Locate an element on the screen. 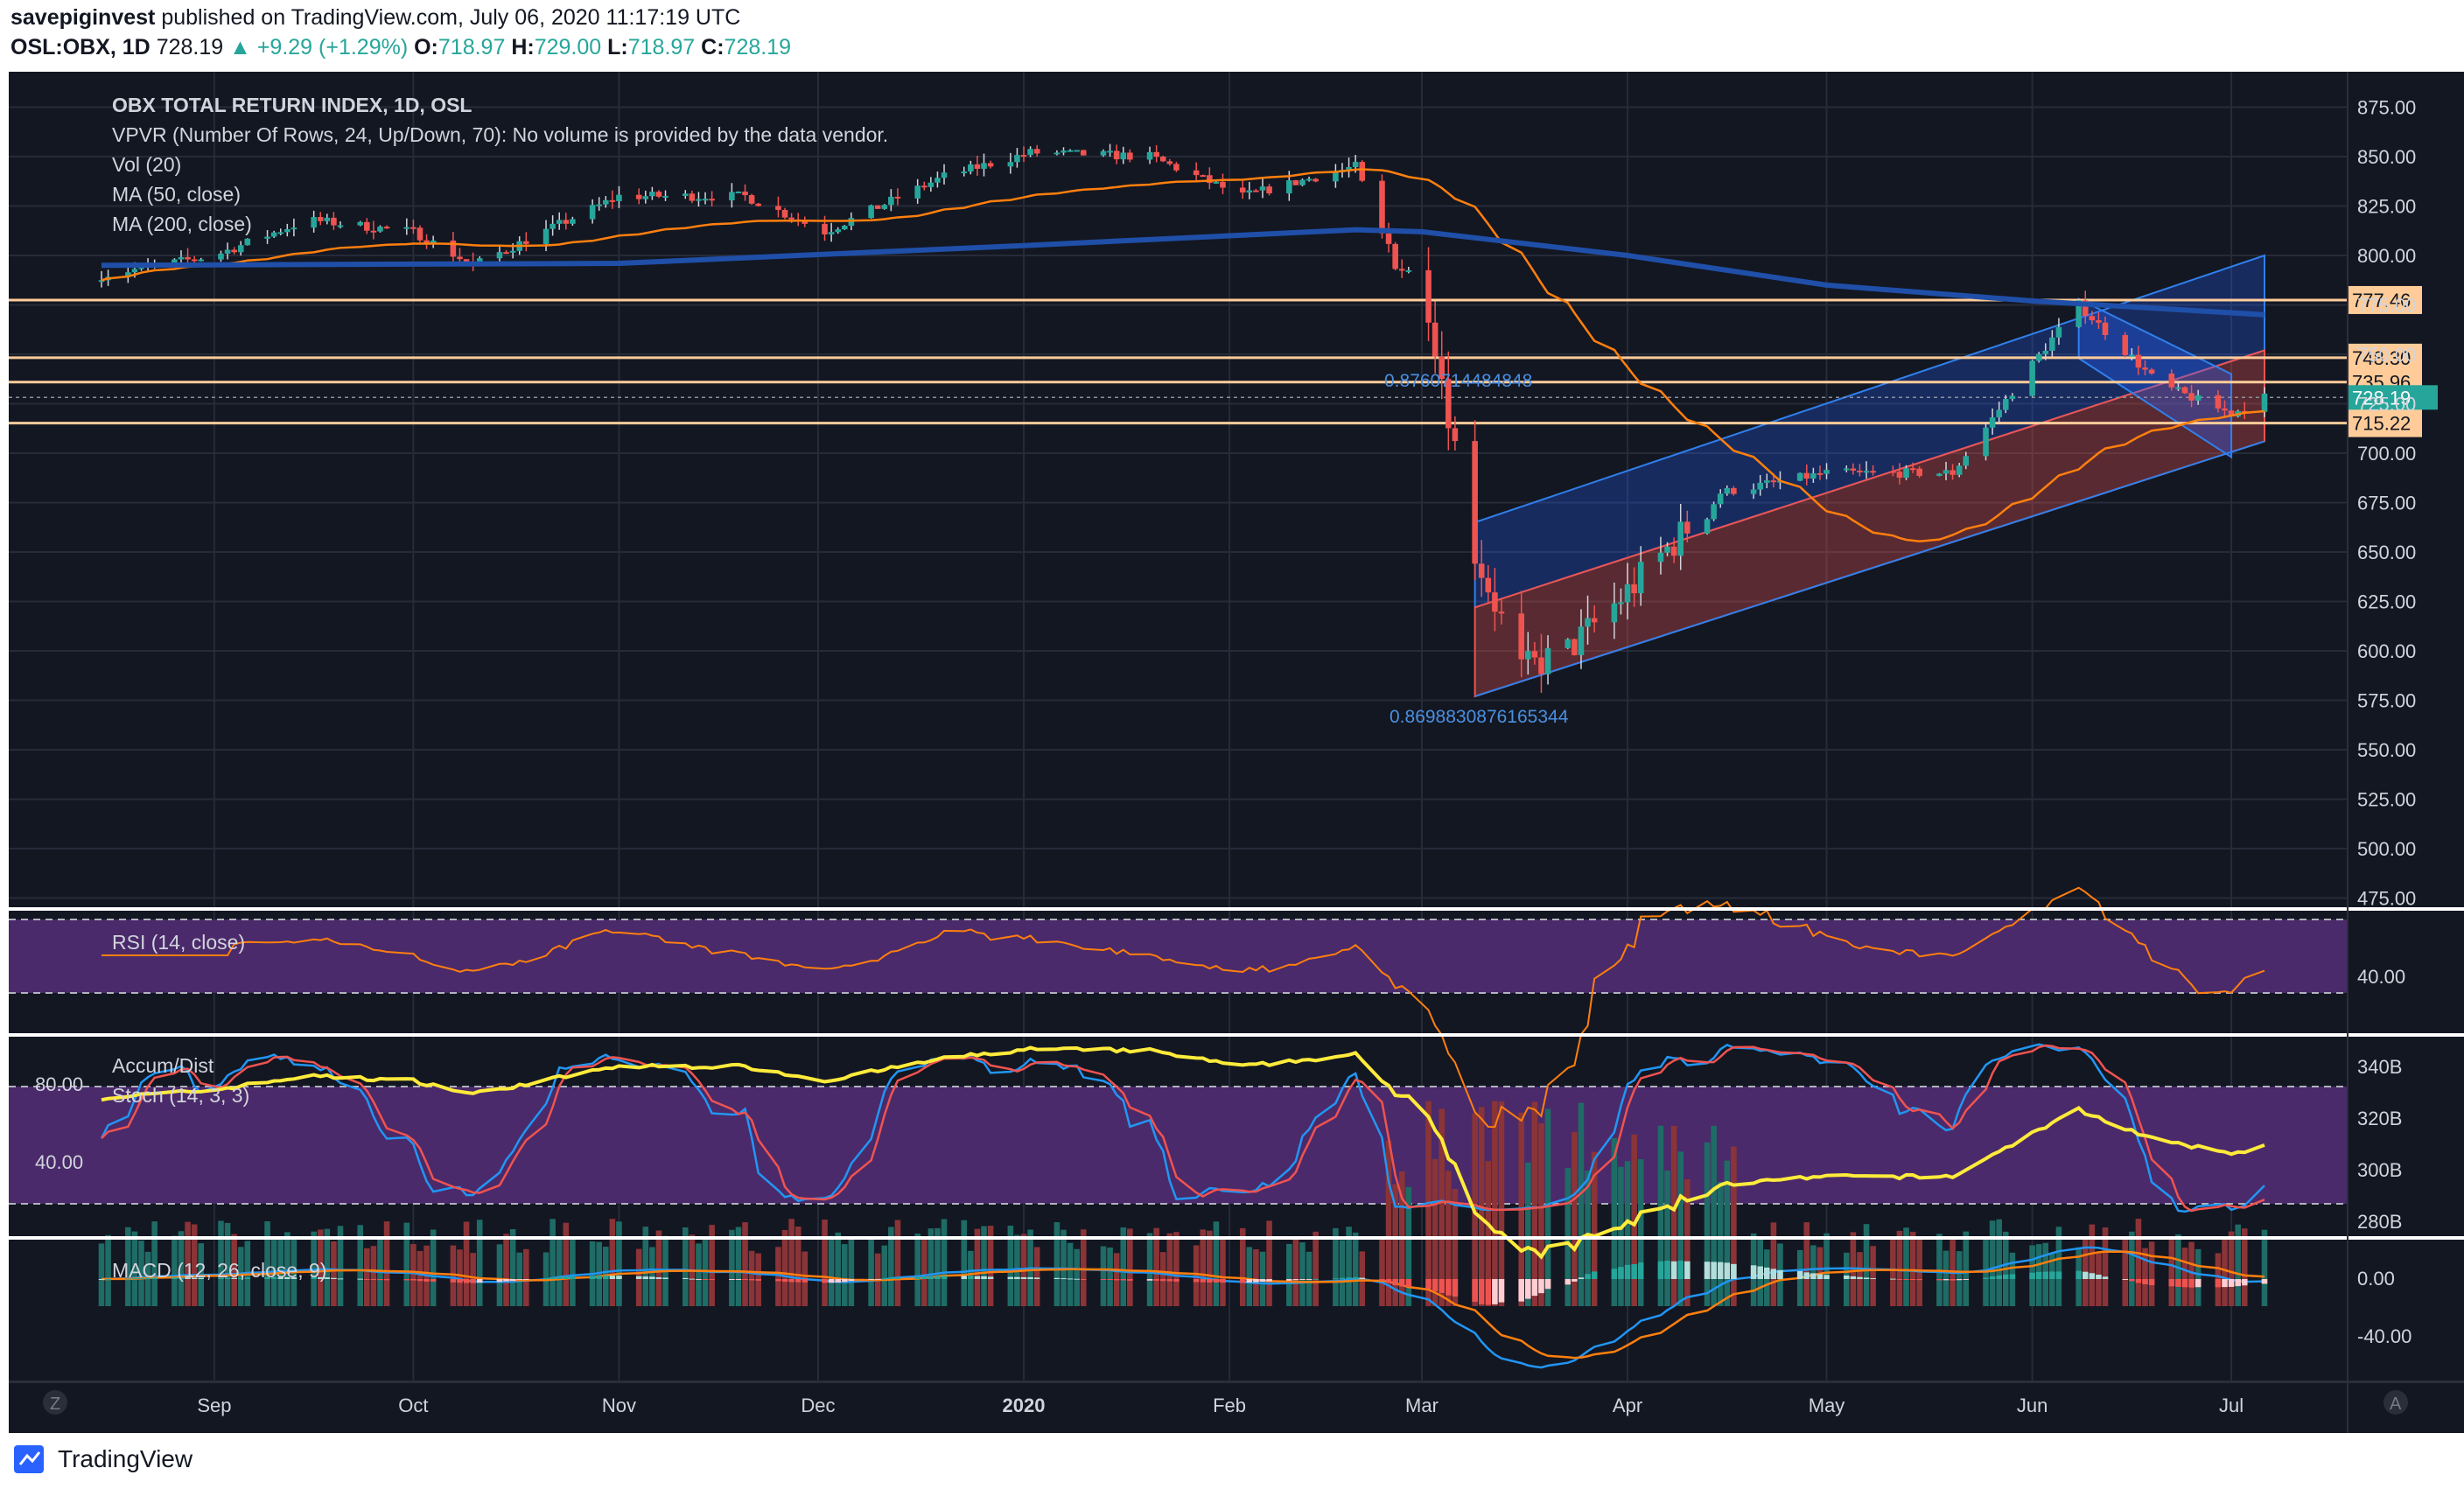 The height and width of the screenshot is (1489, 2464). accum-dist-label: Accum/Dist is located at coordinates (163, 1065).